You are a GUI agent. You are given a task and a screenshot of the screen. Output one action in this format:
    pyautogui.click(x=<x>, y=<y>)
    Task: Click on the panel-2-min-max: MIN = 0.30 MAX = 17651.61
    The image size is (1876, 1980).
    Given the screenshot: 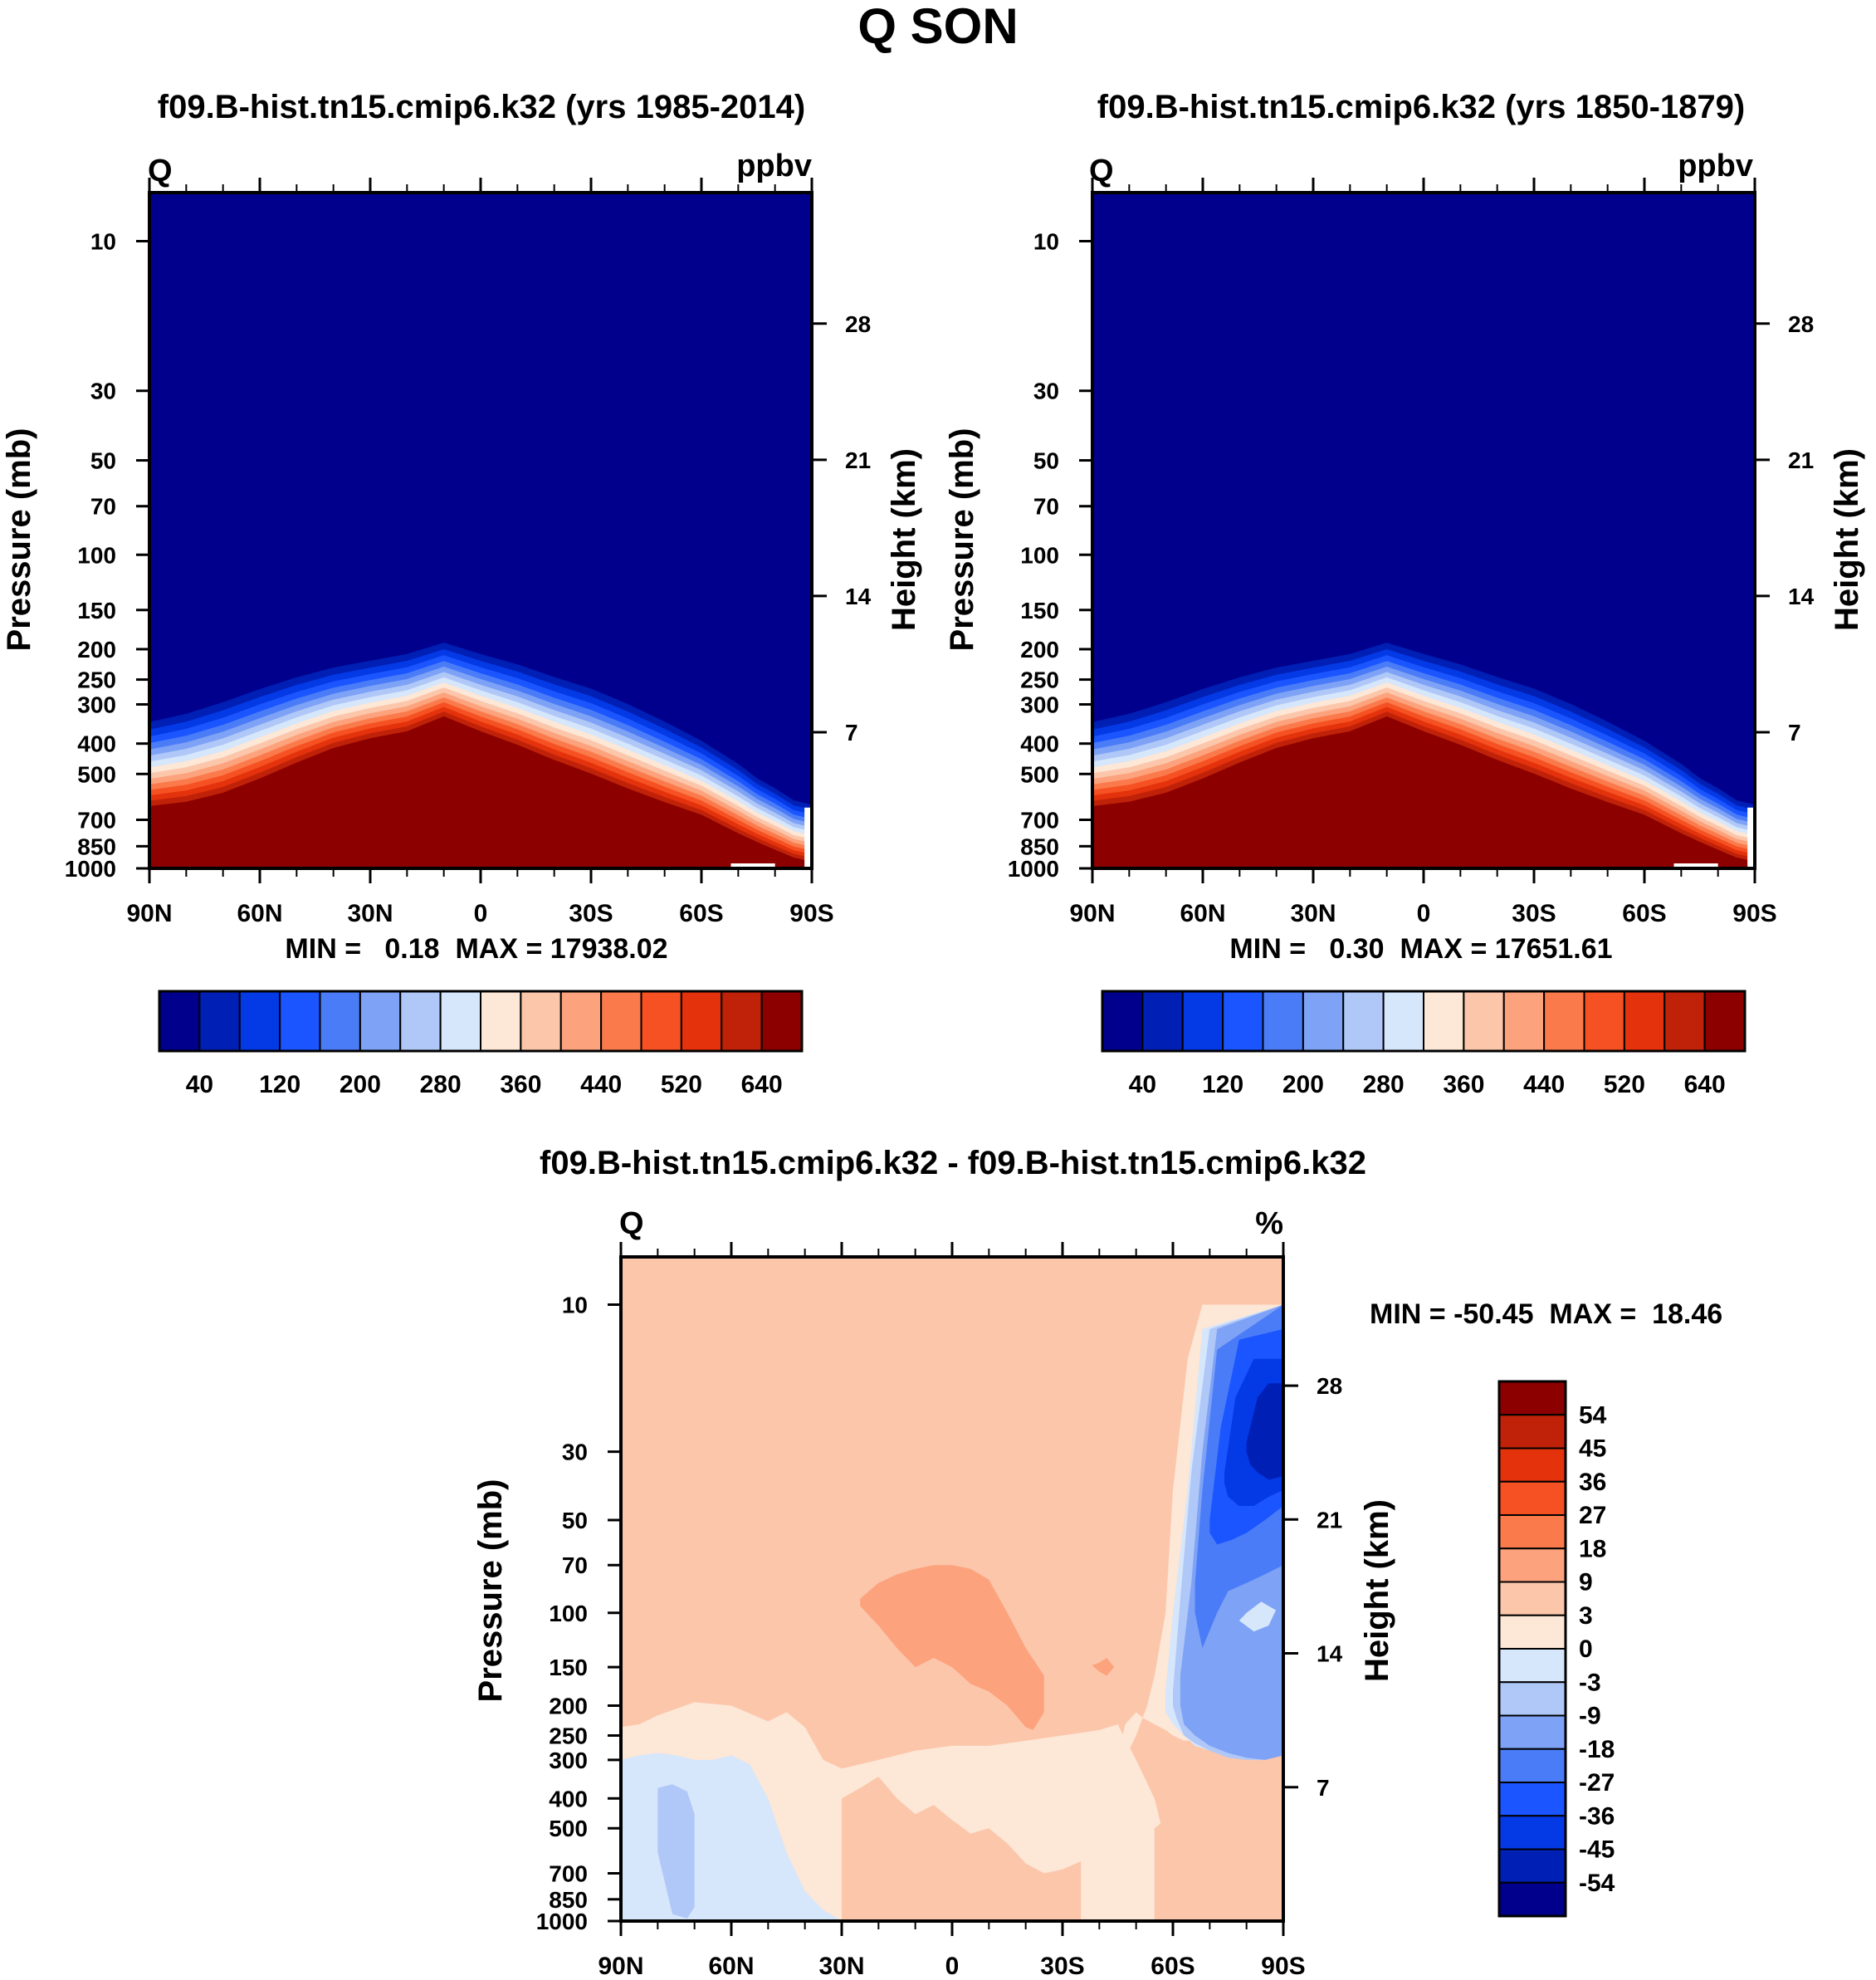 What is the action you would take?
    pyautogui.click(x=1420, y=949)
    